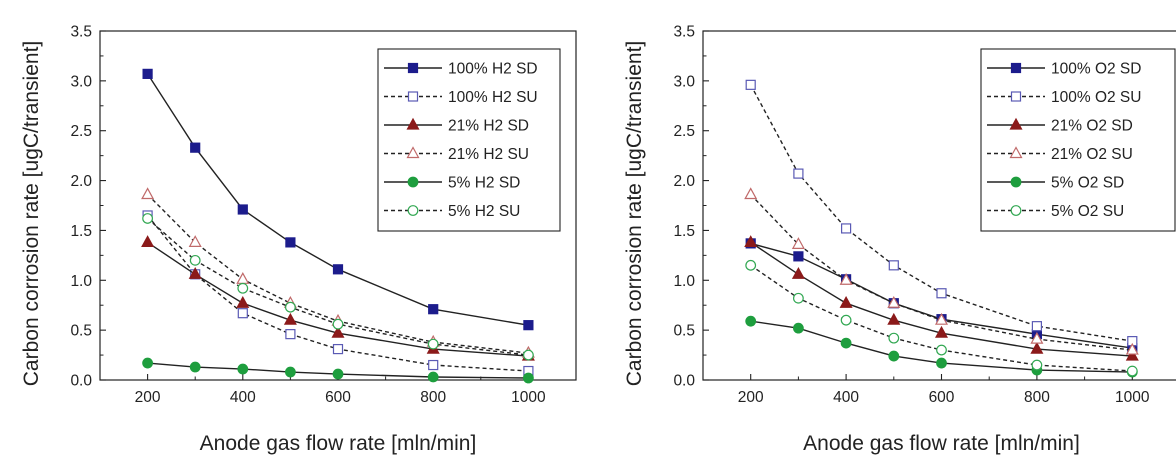 This screenshot has height=466, width=1176. Describe the element at coordinates (1087, 211) in the screenshot. I see `legend-entry: 5% O2 SU` at that location.